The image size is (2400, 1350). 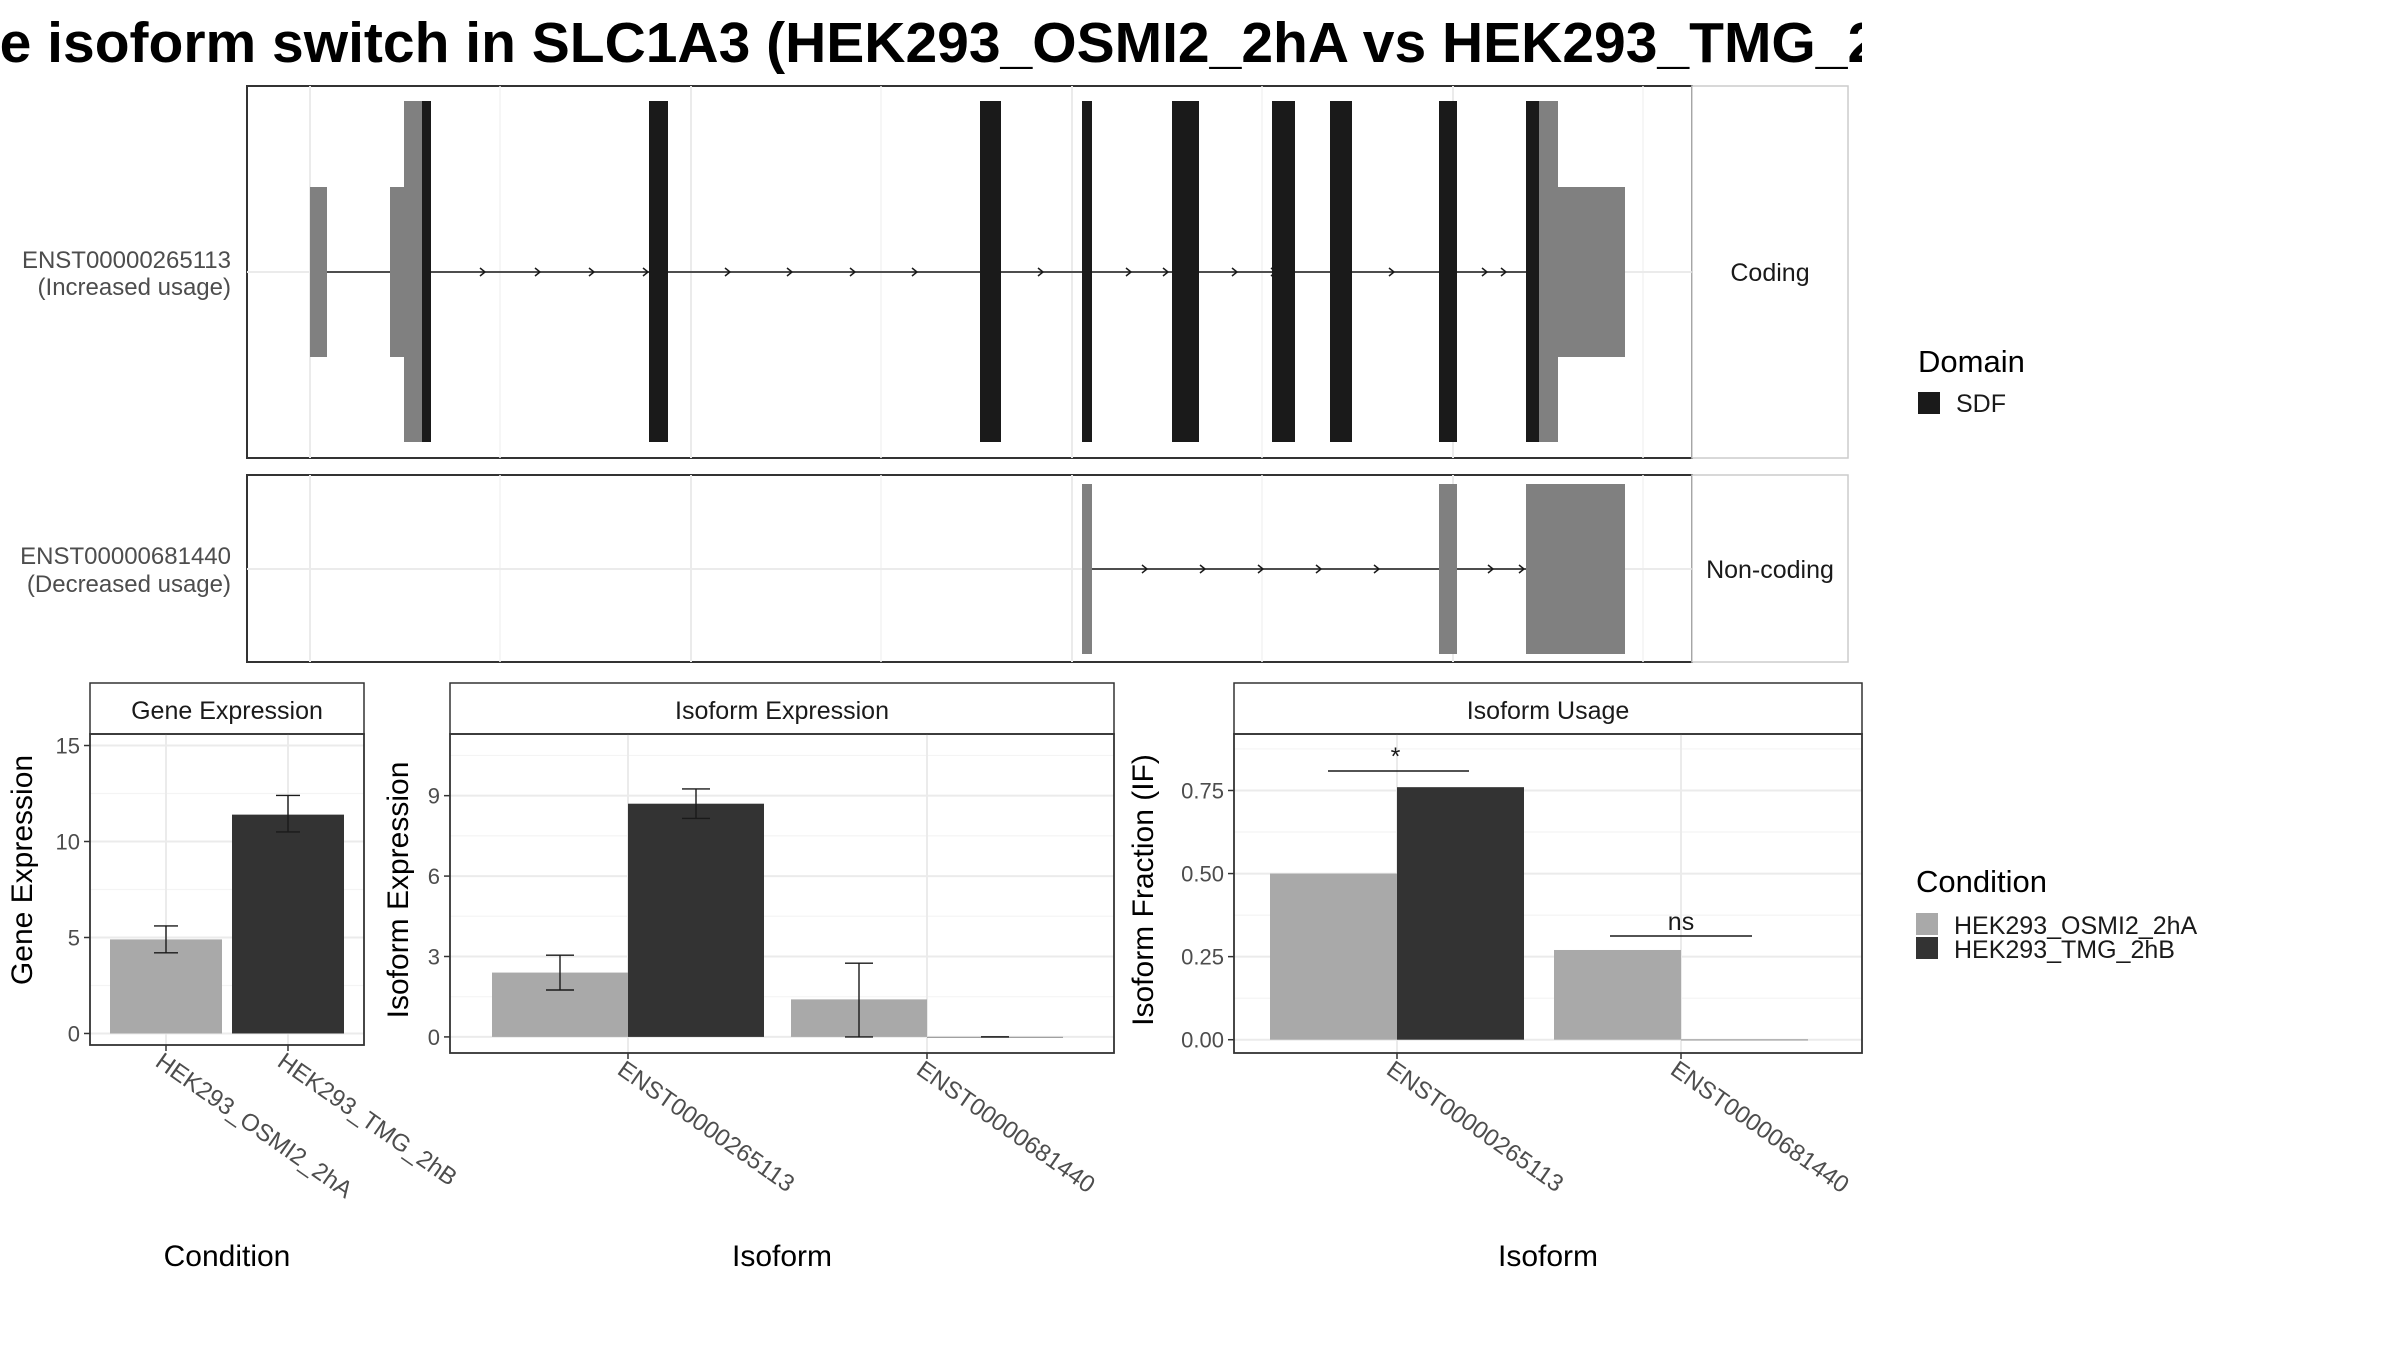 What do you see at coordinates (1681, 922) in the screenshot?
I see `significance-label: ns` at bounding box center [1681, 922].